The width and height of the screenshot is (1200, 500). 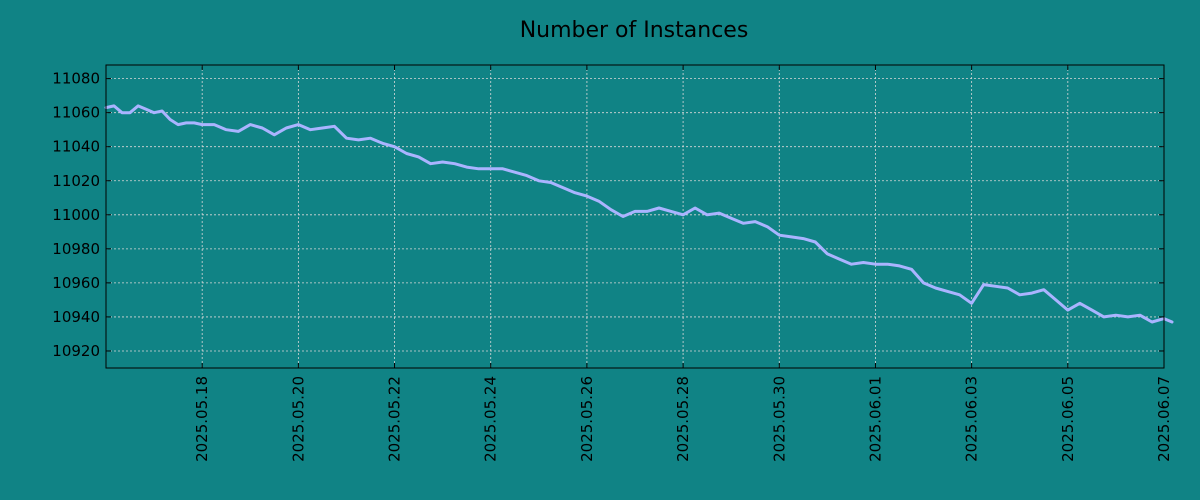 I want to click on x-tick-label: 2025.06.05, so click(x=1068, y=419).